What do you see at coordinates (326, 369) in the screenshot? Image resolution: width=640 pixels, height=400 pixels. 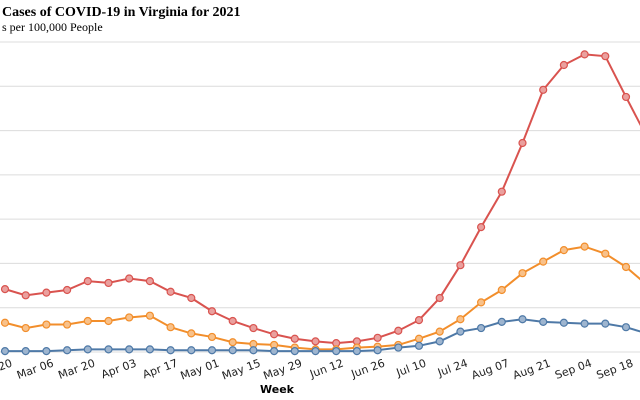 I see `x-tick-label: Jun 12` at bounding box center [326, 369].